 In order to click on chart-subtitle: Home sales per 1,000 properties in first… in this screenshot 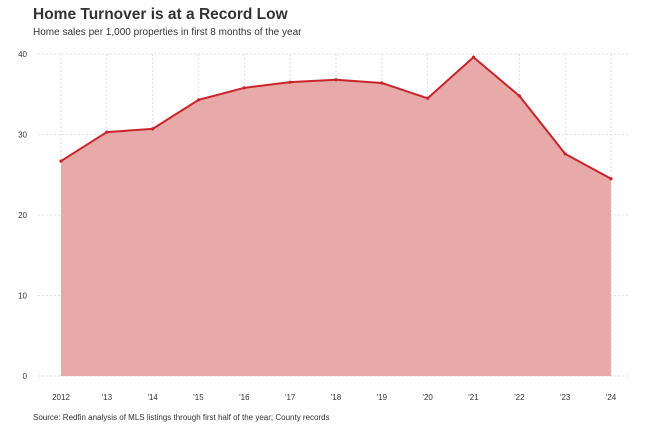, I will do `click(167, 32)`.